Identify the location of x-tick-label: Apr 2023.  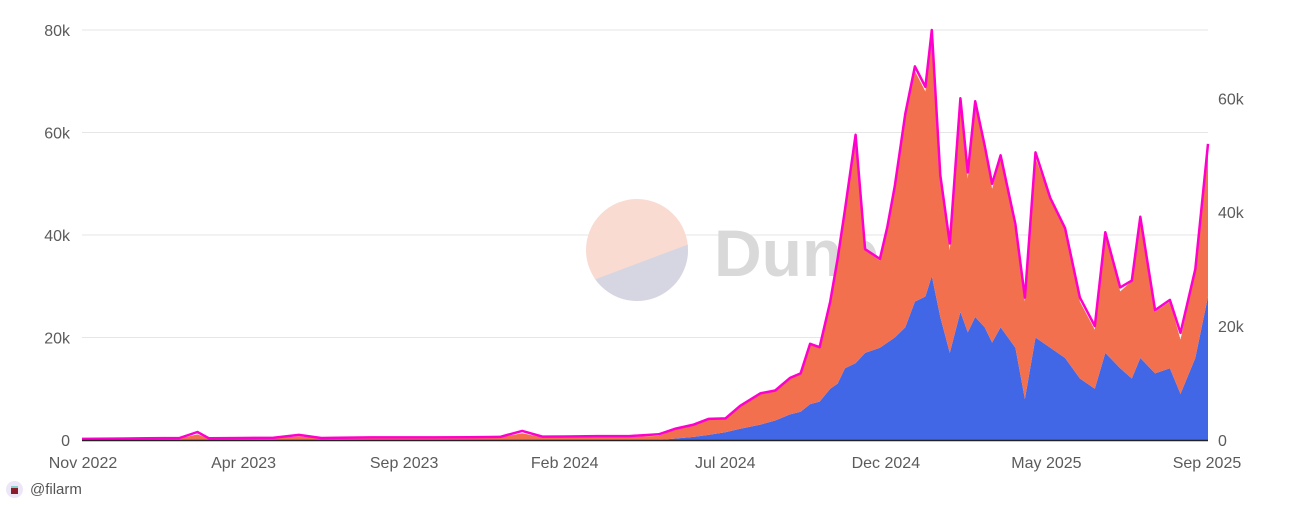
(243, 463).